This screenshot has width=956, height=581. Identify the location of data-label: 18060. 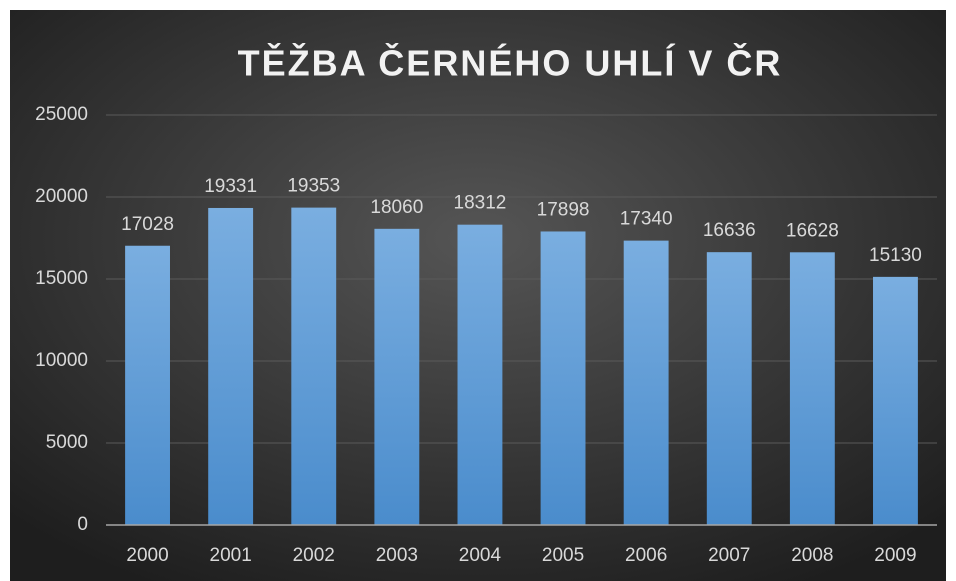
(396, 207).